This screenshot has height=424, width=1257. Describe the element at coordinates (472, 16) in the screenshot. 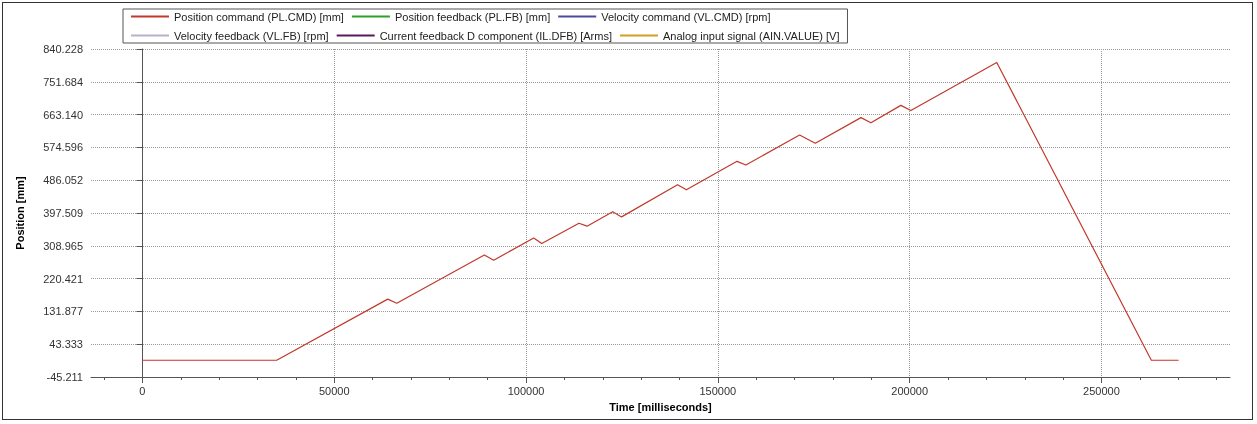

I see `legend-label: Position feedback (PL.FB) [mm]` at that location.